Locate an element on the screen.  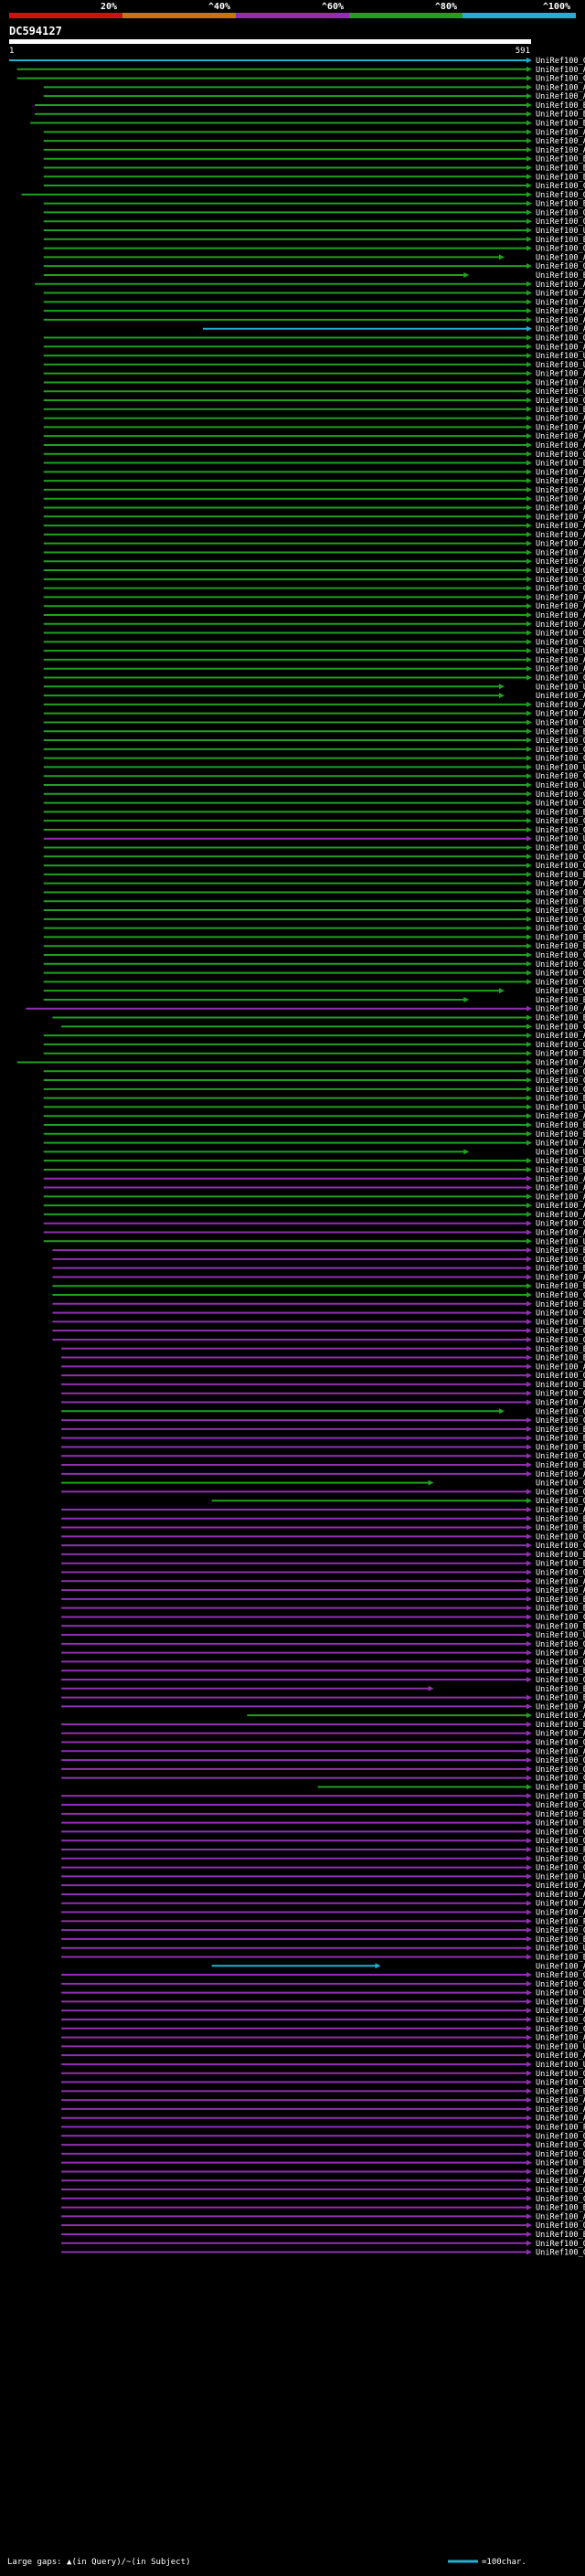
hit-label: UniRef100_A2XJD7 is located at coordinates (561, 1277).